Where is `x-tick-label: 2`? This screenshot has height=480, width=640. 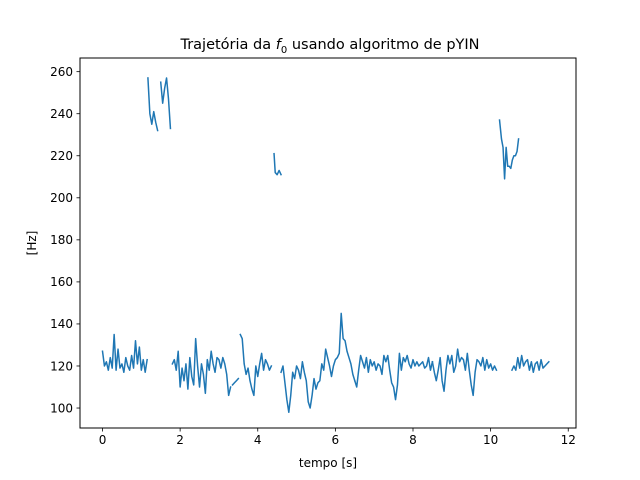 x-tick-label: 2 is located at coordinates (180, 440).